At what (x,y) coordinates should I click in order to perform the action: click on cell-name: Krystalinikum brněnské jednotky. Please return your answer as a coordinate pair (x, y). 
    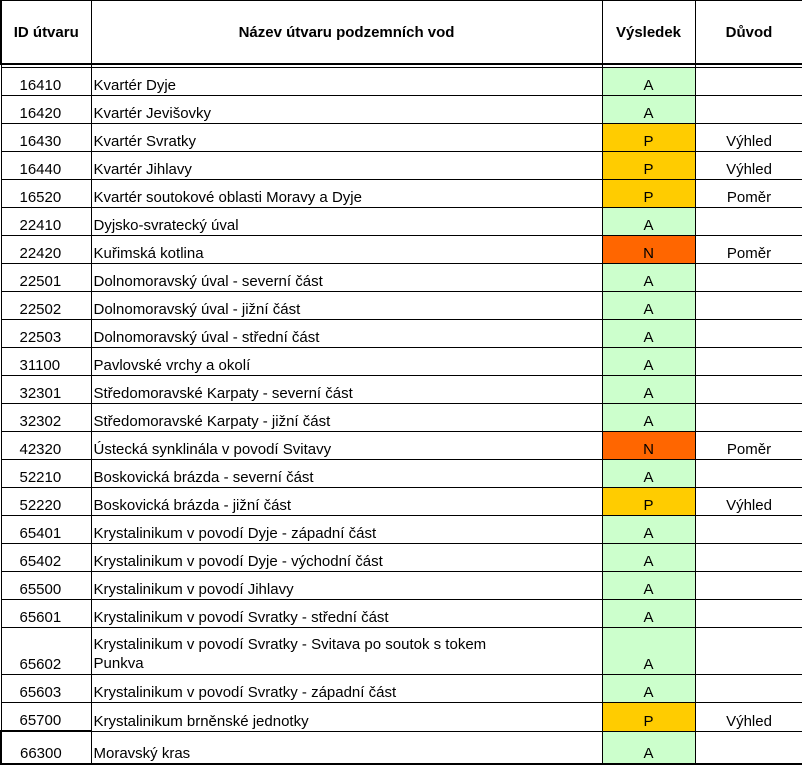
    Looking at the image, I should click on (346, 717).